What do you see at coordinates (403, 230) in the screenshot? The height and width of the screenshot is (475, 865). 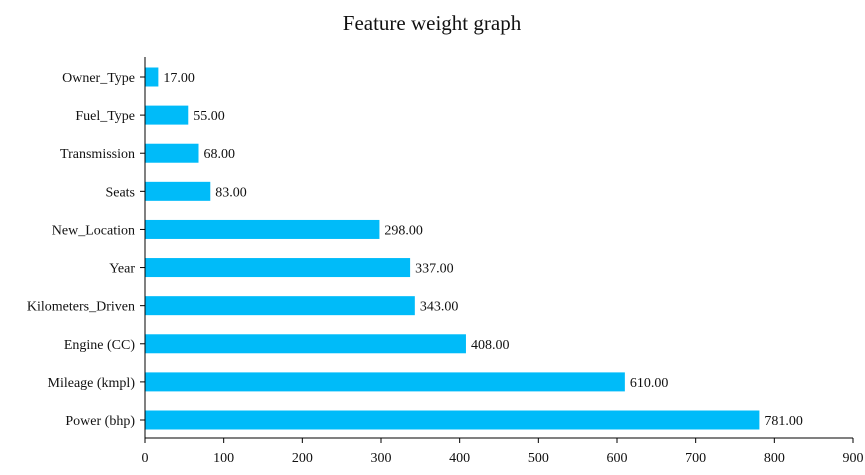 I see `value-label: 298.00` at bounding box center [403, 230].